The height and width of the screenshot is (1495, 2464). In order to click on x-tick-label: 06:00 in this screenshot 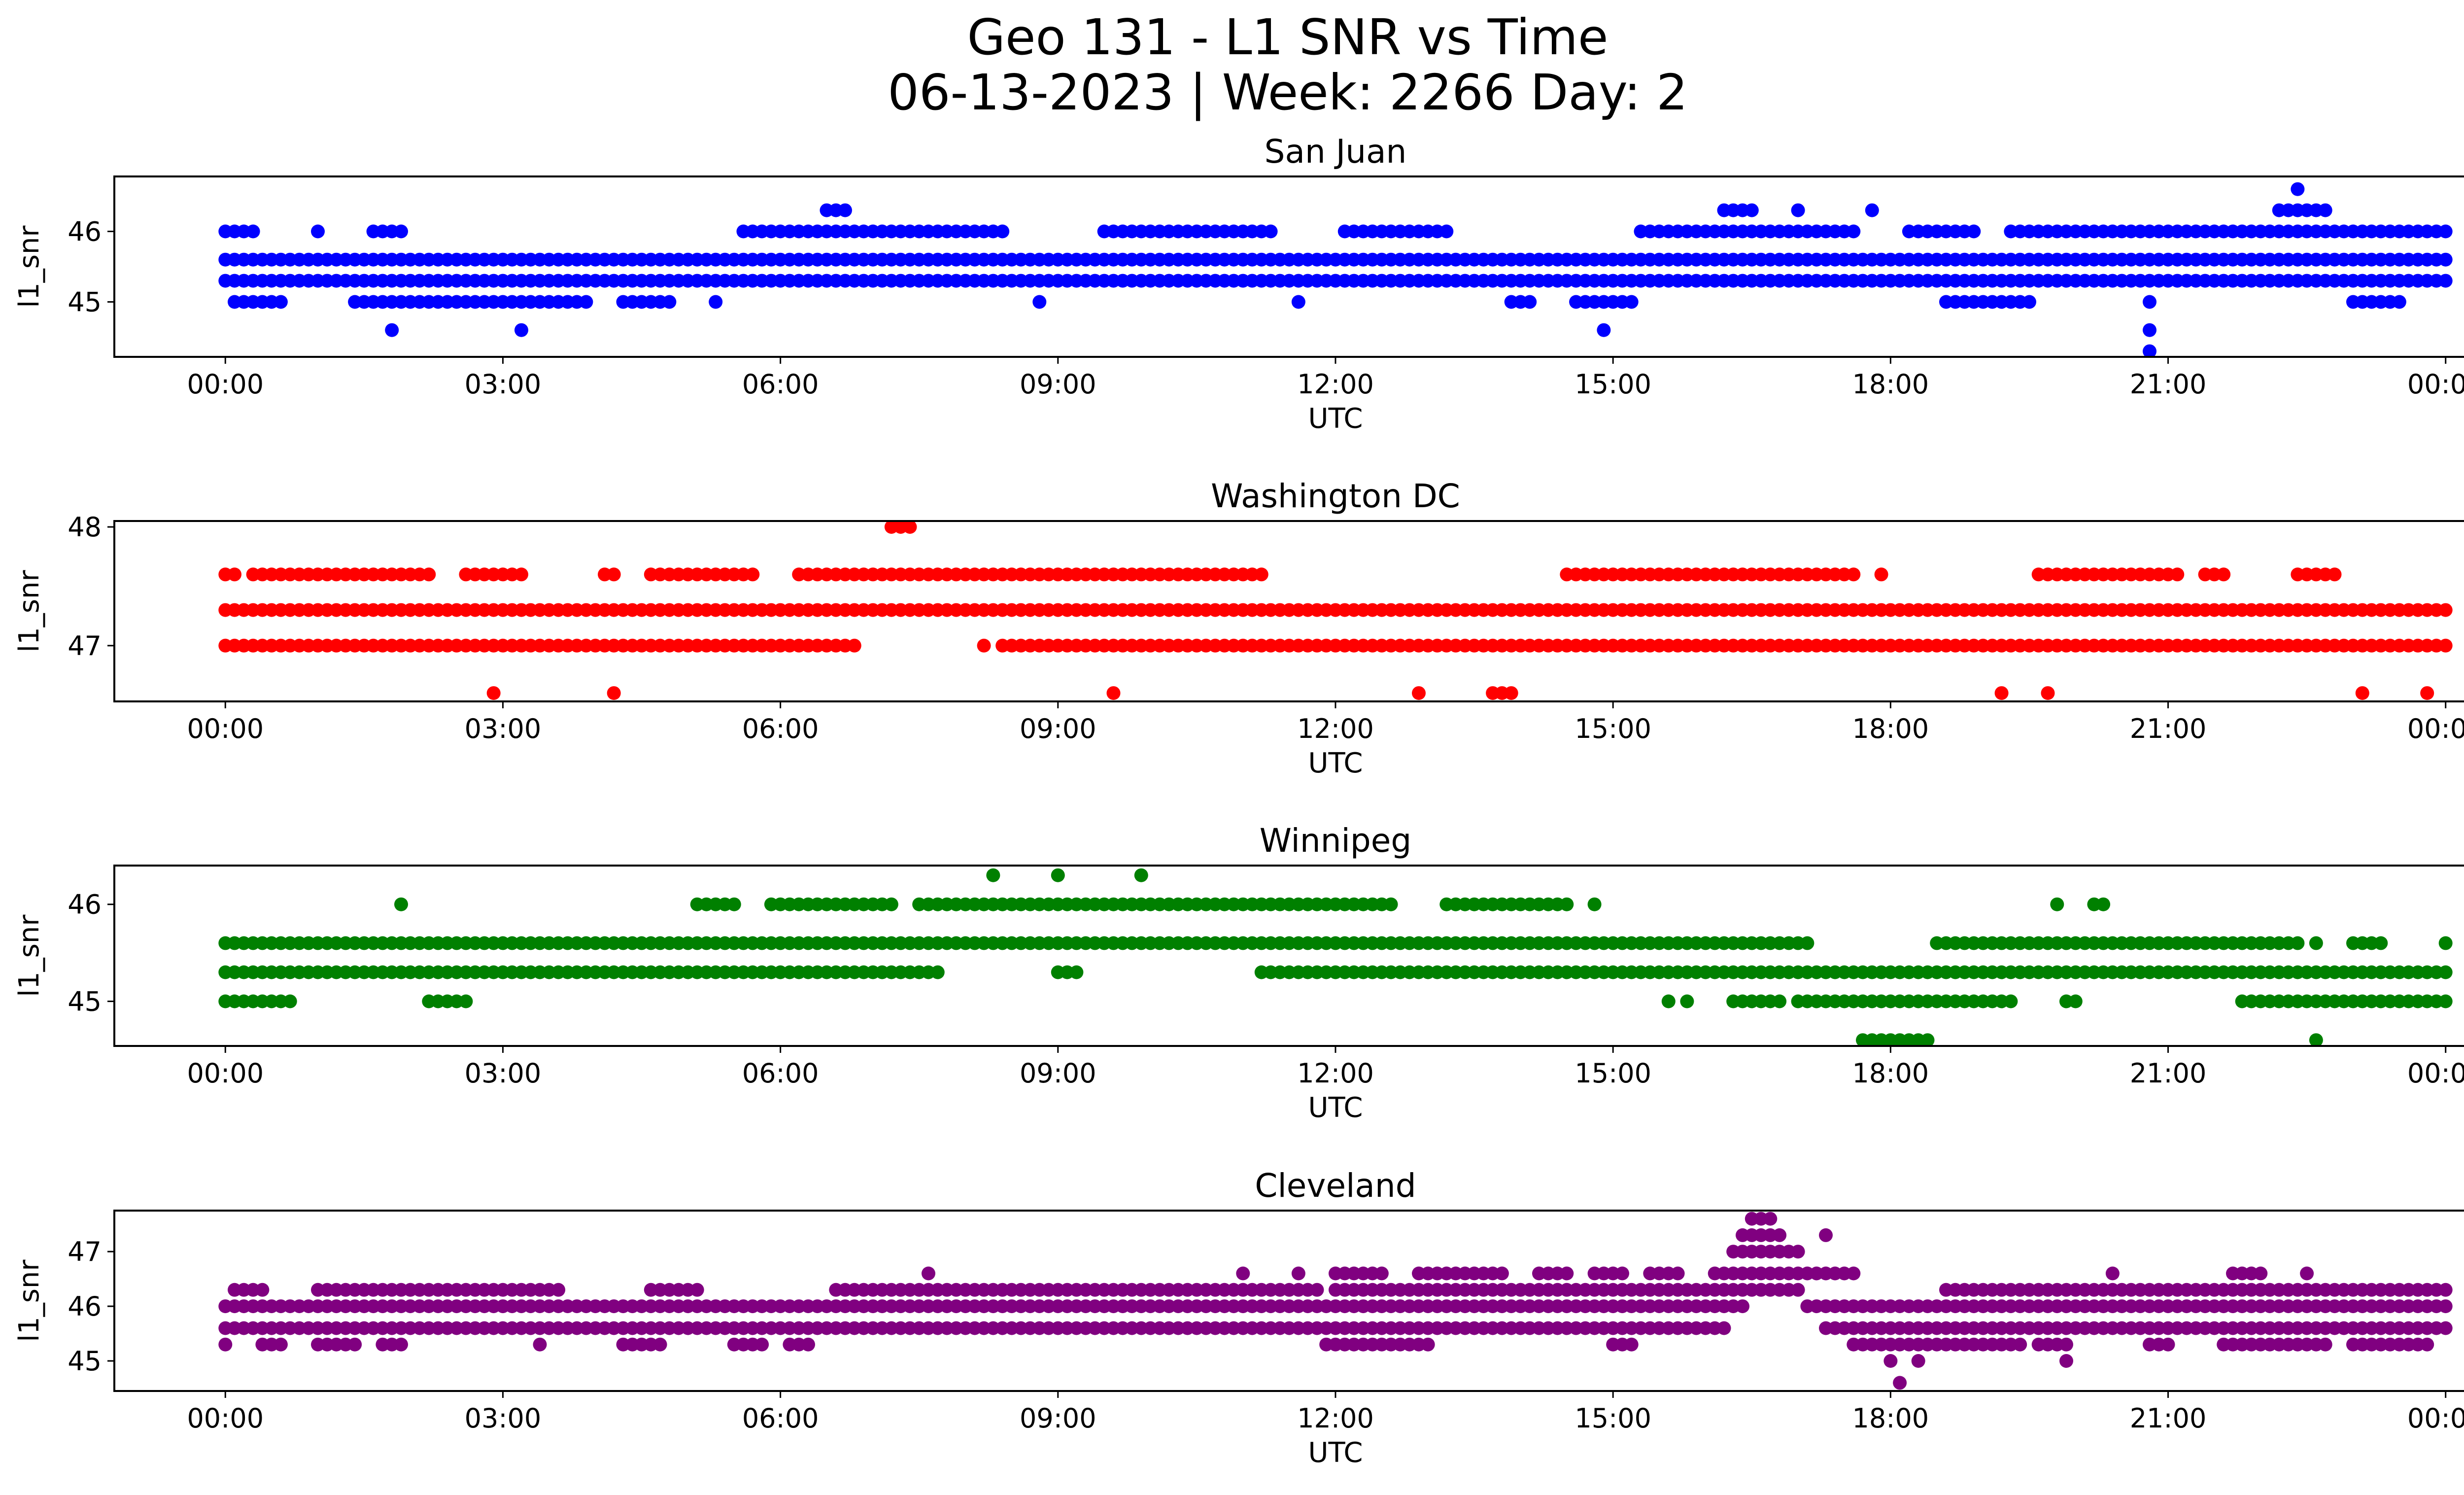, I will do `click(780, 1418)`.